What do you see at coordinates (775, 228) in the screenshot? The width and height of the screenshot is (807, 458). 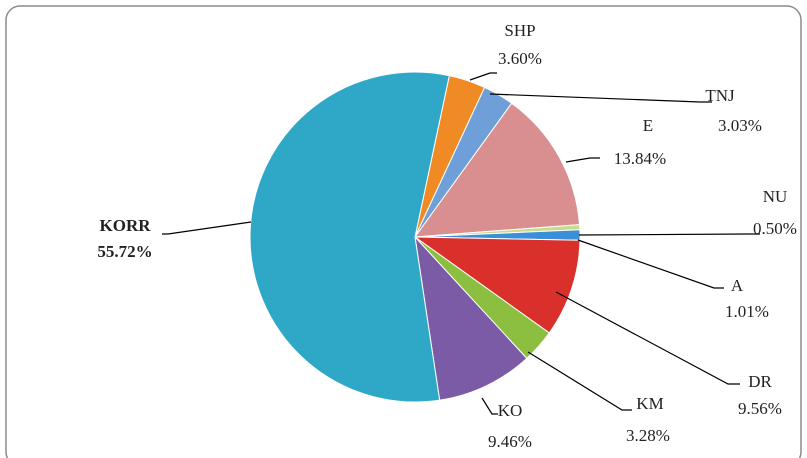 I see `slice-label-value: 0.50%` at bounding box center [775, 228].